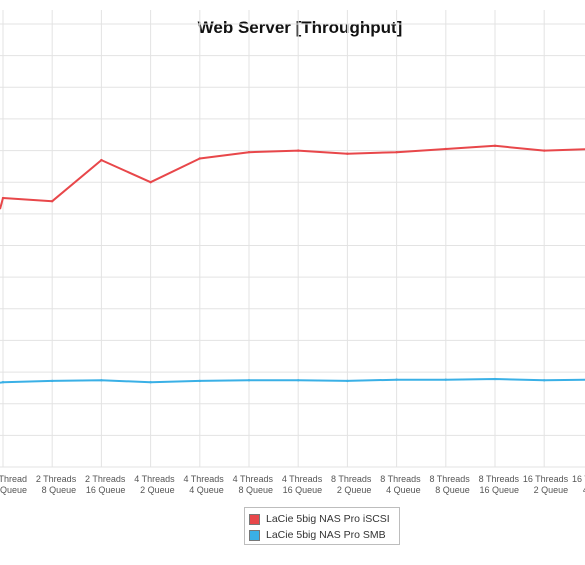 The height and width of the screenshot is (565, 585). What do you see at coordinates (13, 479) in the screenshot?
I see `x-tick-label: 1 Thread` at bounding box center [13, 479].